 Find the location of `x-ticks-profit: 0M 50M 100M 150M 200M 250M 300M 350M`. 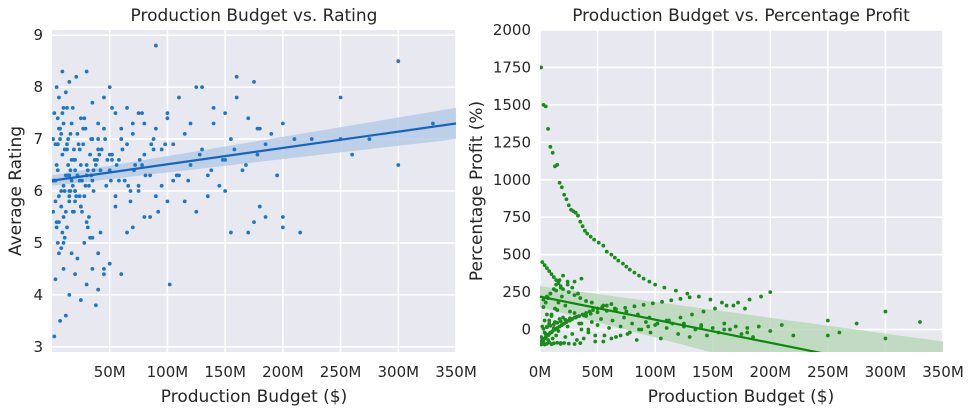

x-ticks-profit: 0M 50M 100M 150M 200M 250M 300M 350M is located at coordinates (746, 372).